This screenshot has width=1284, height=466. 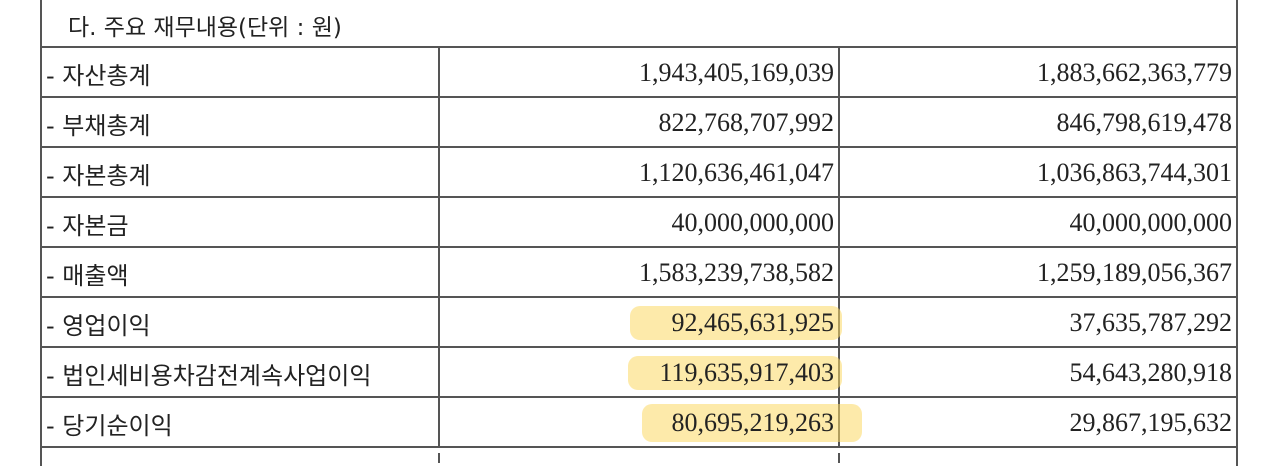 What do you see at coordinates (746, 372) in the screenshot?
I see `current-period-value: 119,635,917,403` at bounding box center [746, 372].